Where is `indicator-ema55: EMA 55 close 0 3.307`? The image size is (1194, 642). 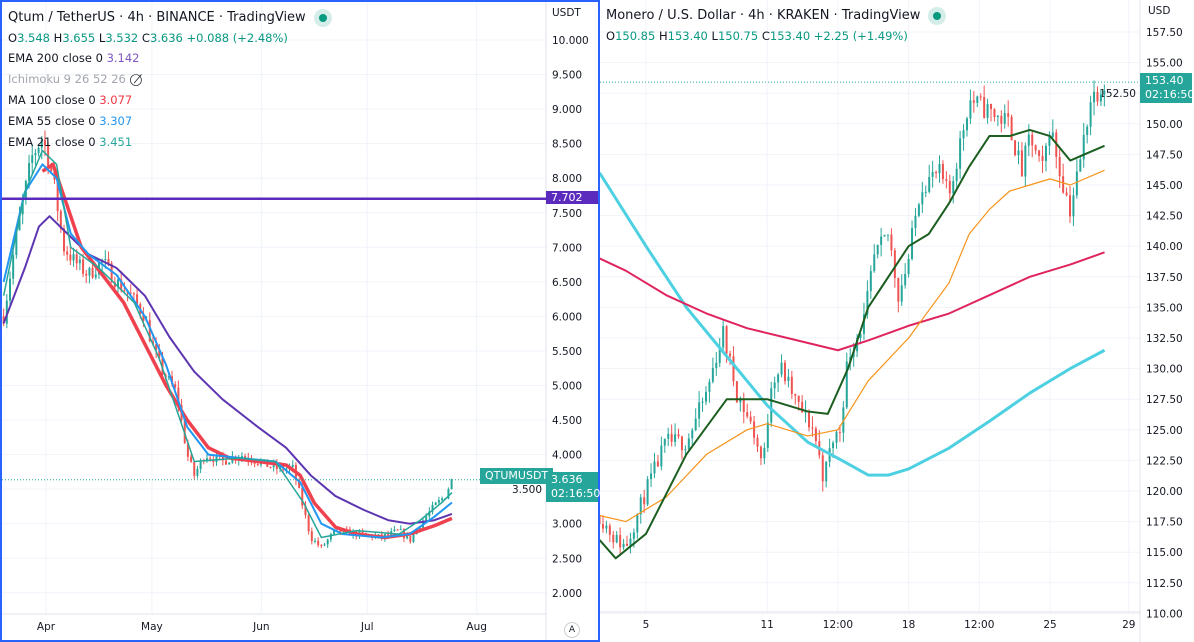 indicator-ema55: EMA 55 close 0 3.307 is located at coordinates (170, 121).